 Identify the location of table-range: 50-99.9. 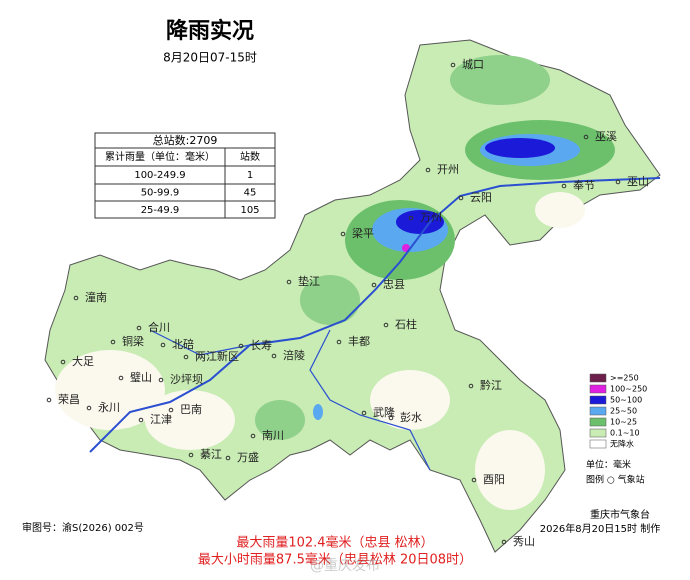
(160, 193).